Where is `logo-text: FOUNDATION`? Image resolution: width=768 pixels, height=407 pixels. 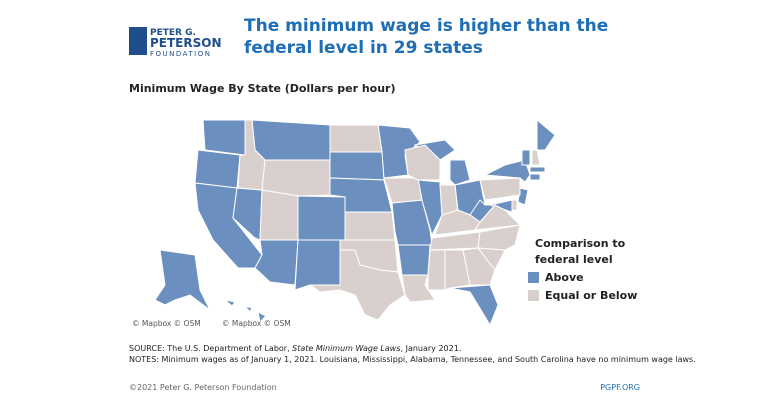
logo-text: FOUNDATION is located at coordinates (181, 54).